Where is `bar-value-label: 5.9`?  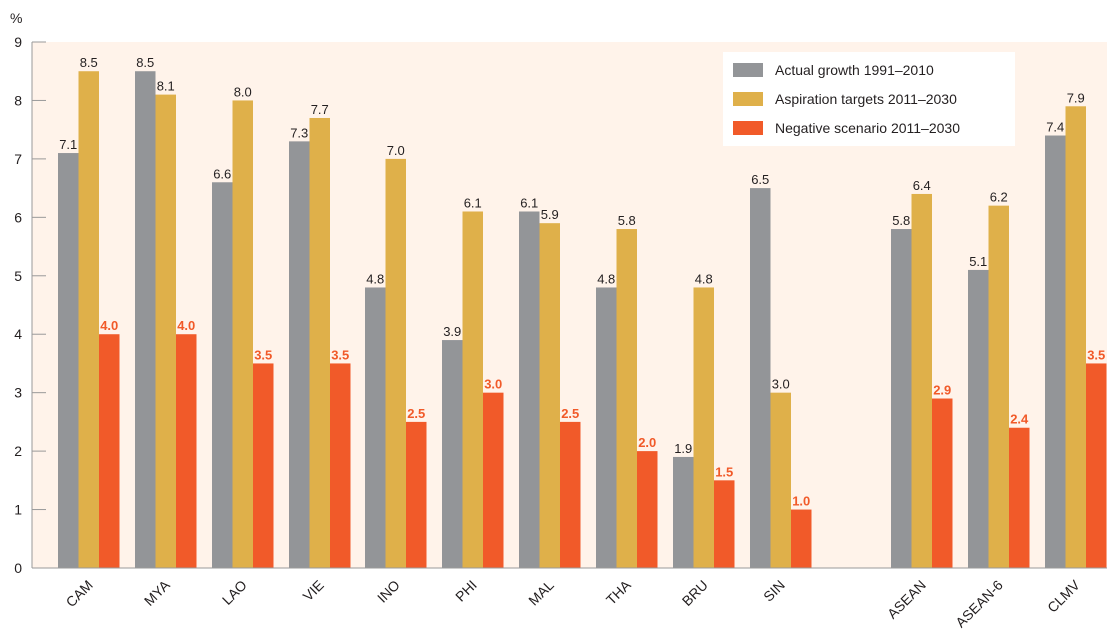 bar-value-label: 5.9 is located at coordinates (550, 214).